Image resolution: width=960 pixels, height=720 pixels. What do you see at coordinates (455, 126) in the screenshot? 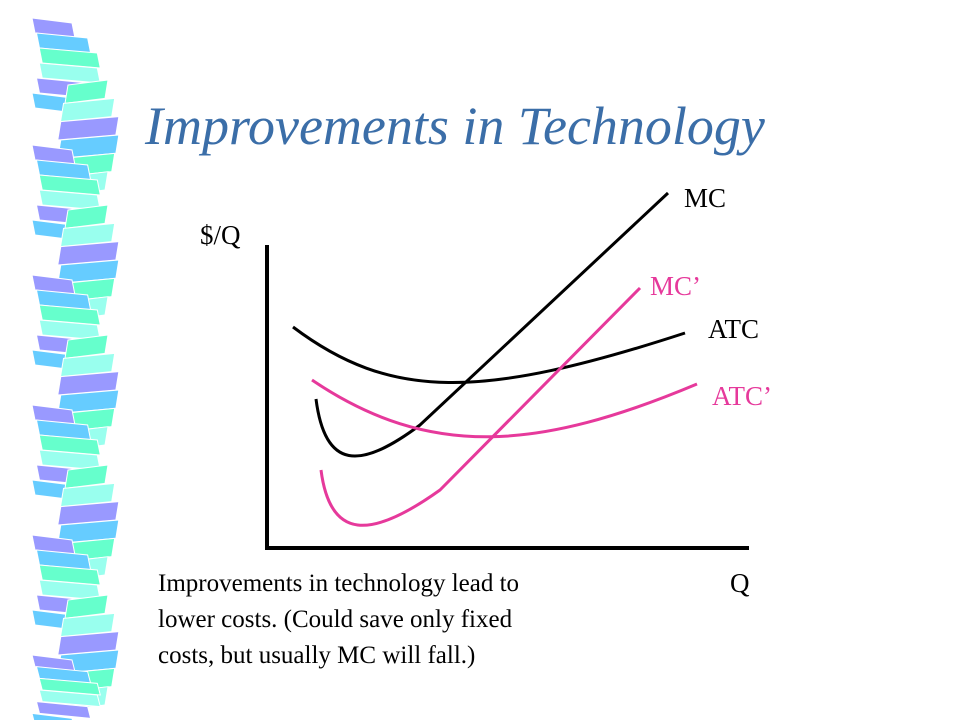
I see `slide-title: Improvements in Technology` at bounding box center [455, 126].